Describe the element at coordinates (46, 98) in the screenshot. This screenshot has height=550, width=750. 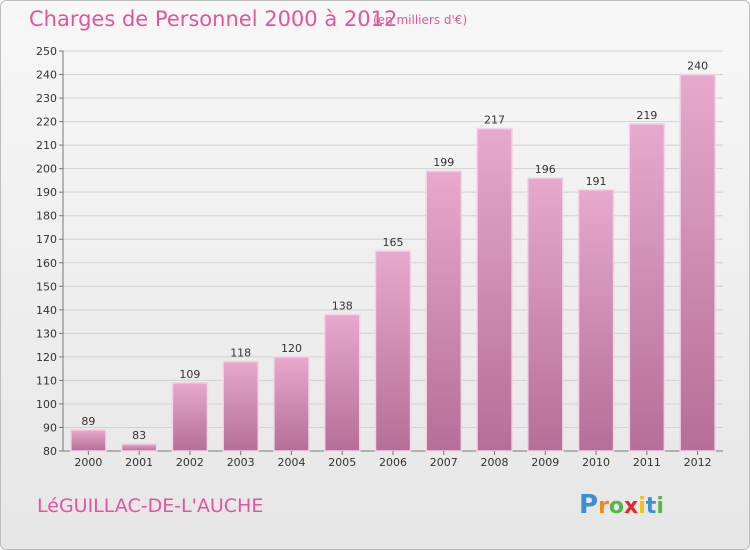
I see `y-tick-label: 230` at that location.